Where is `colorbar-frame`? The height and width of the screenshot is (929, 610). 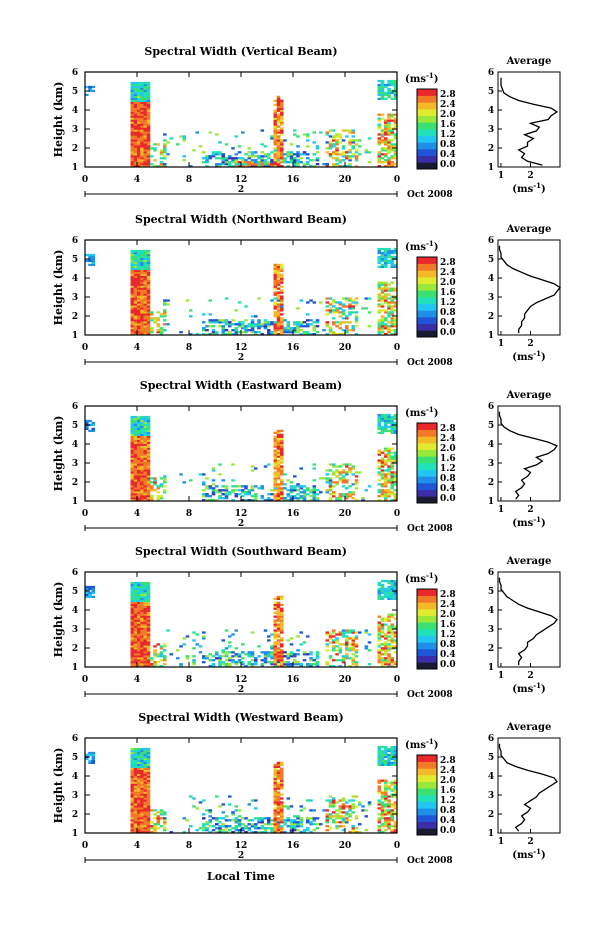 colorbar-frame is located at coordinates (427, 463).